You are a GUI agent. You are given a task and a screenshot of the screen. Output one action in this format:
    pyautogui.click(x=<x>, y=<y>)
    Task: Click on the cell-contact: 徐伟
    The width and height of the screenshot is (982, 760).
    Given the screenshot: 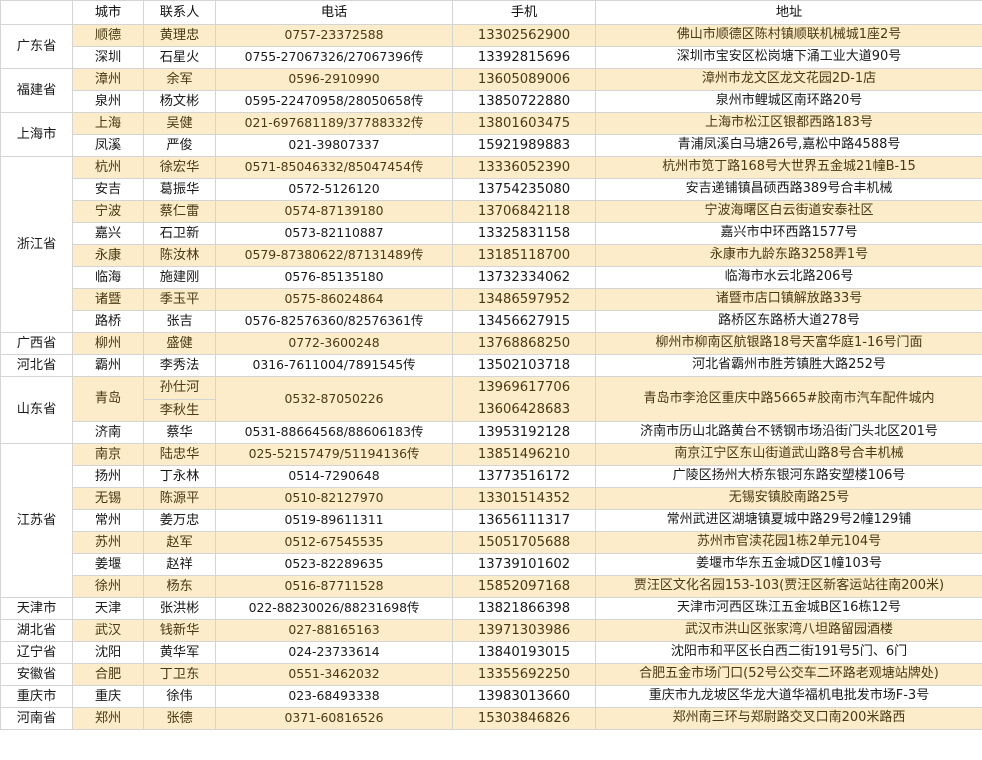 What is the action you would take?
    pyautogui.click(x=179, y=696)
    